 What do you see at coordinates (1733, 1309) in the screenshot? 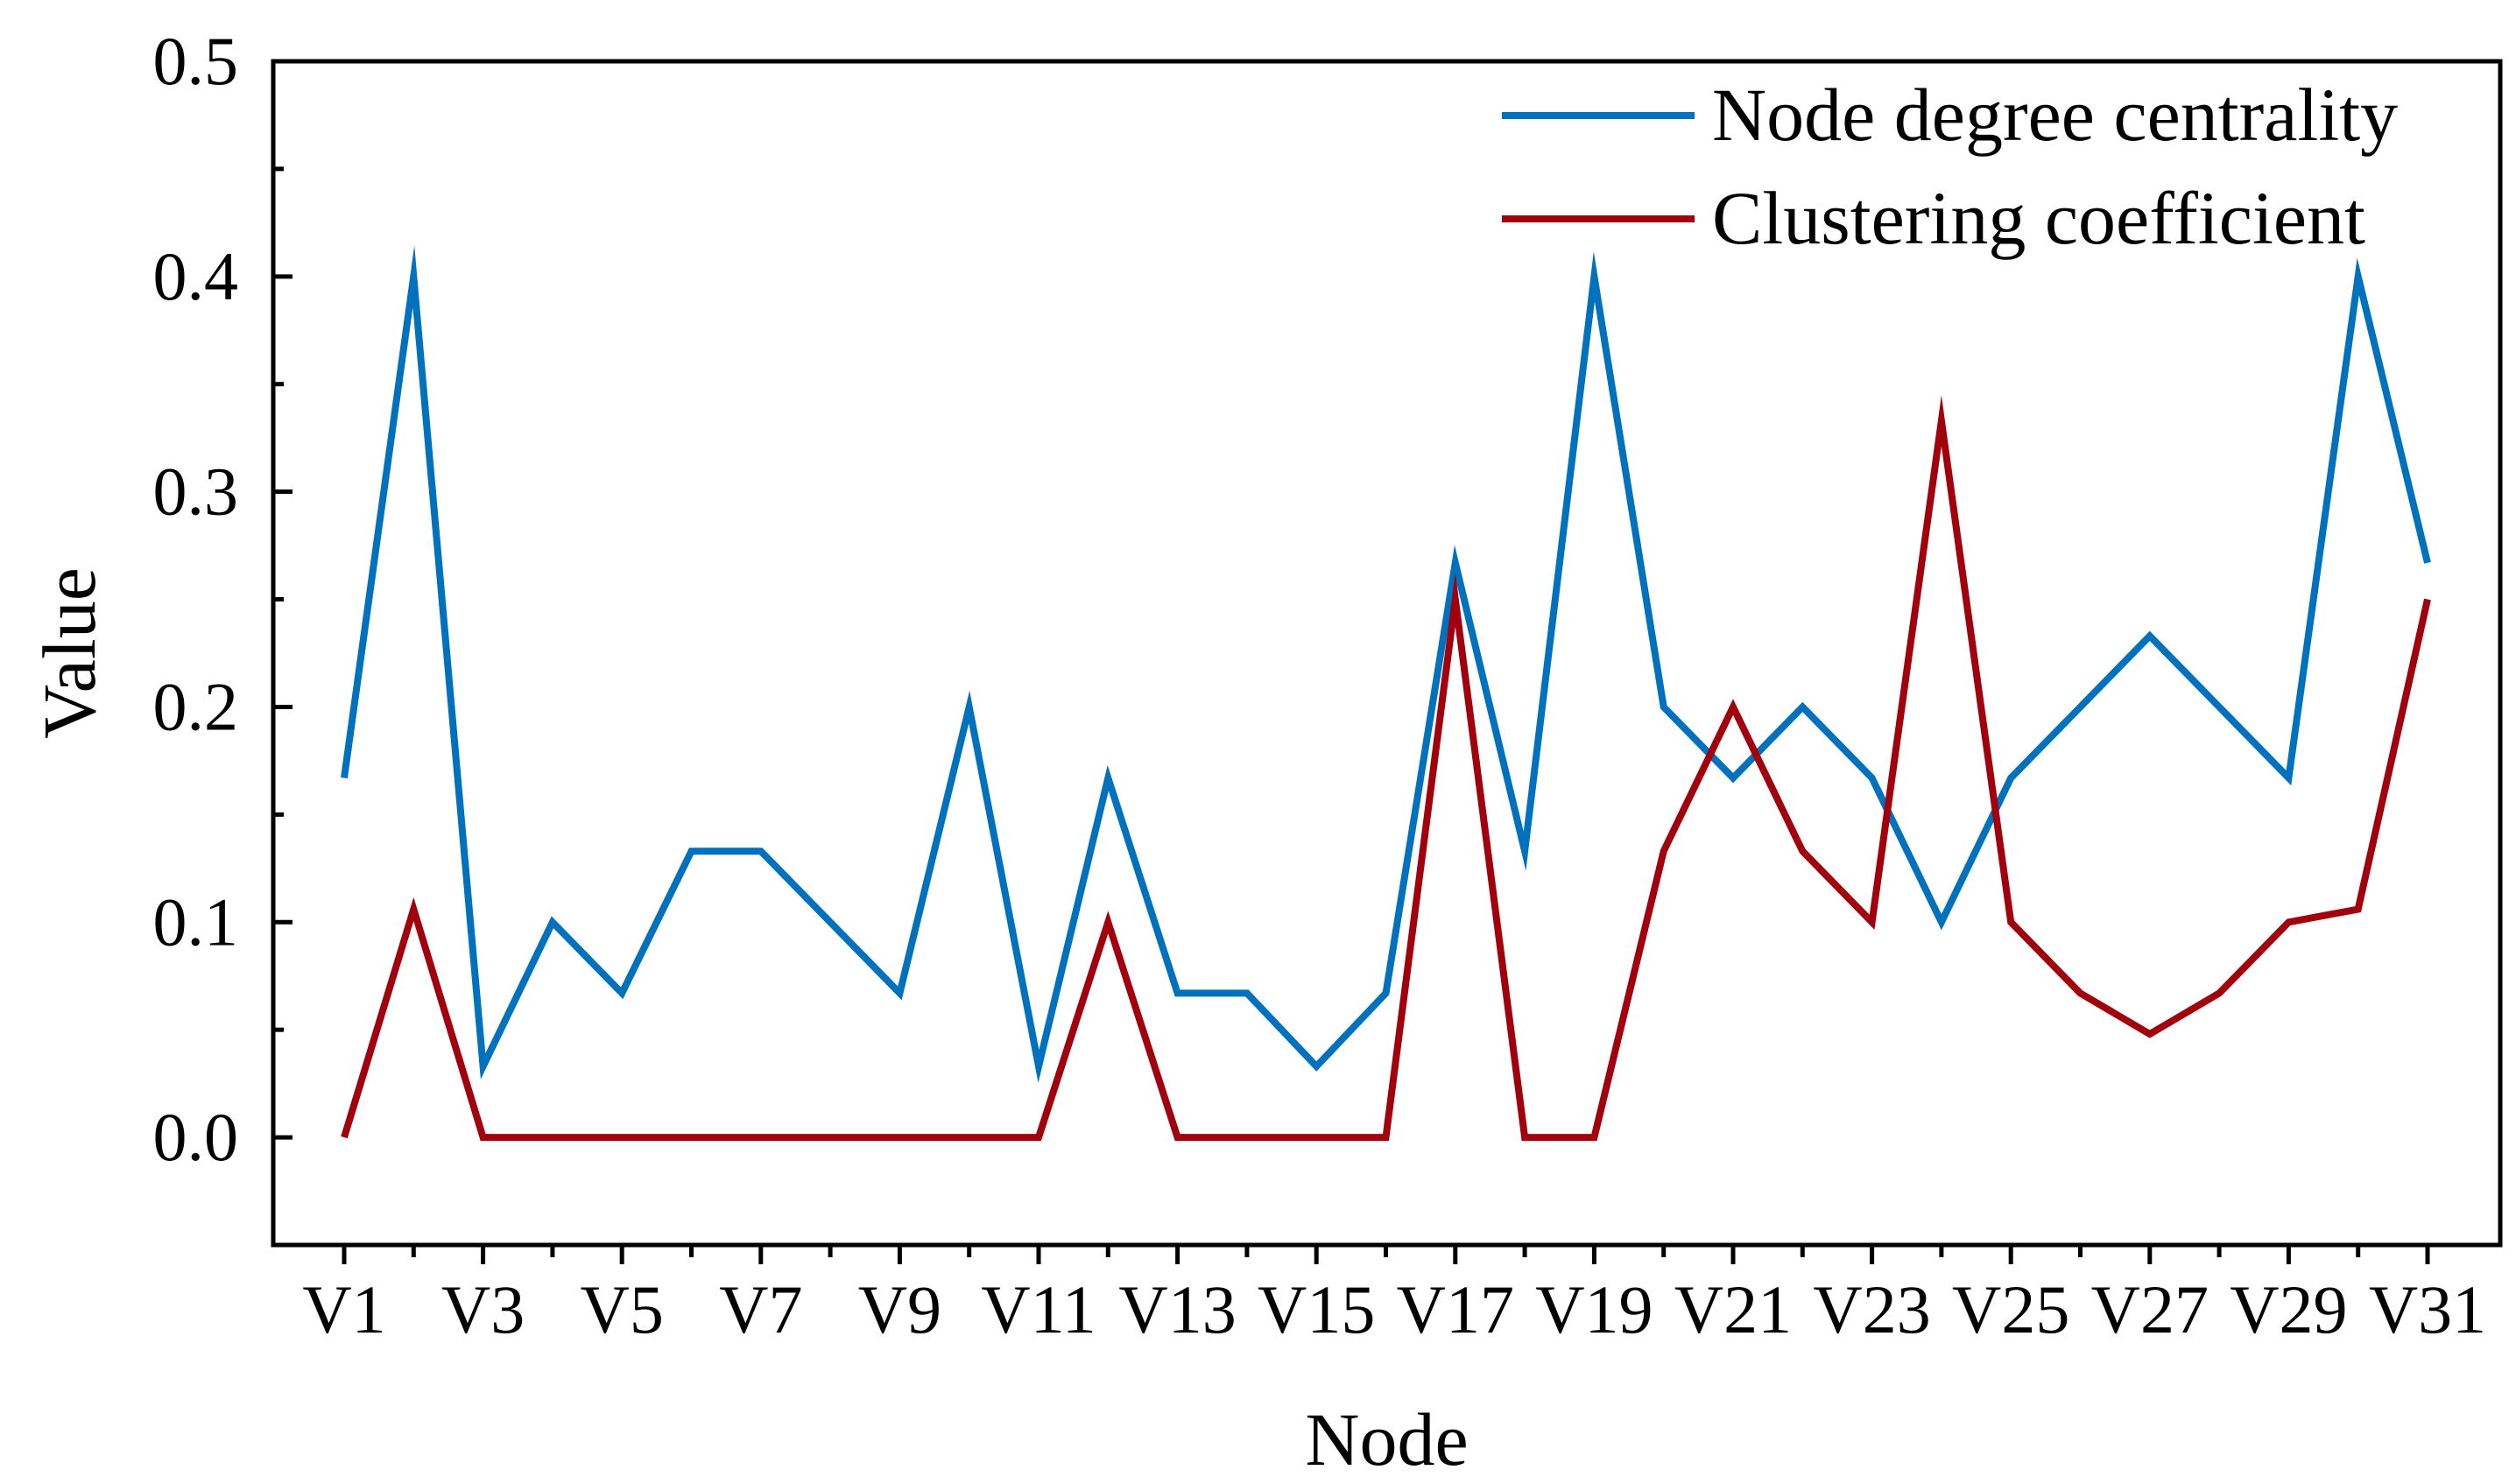
I see `x-tick-label: V21` at bounding box center [1733, 1309].